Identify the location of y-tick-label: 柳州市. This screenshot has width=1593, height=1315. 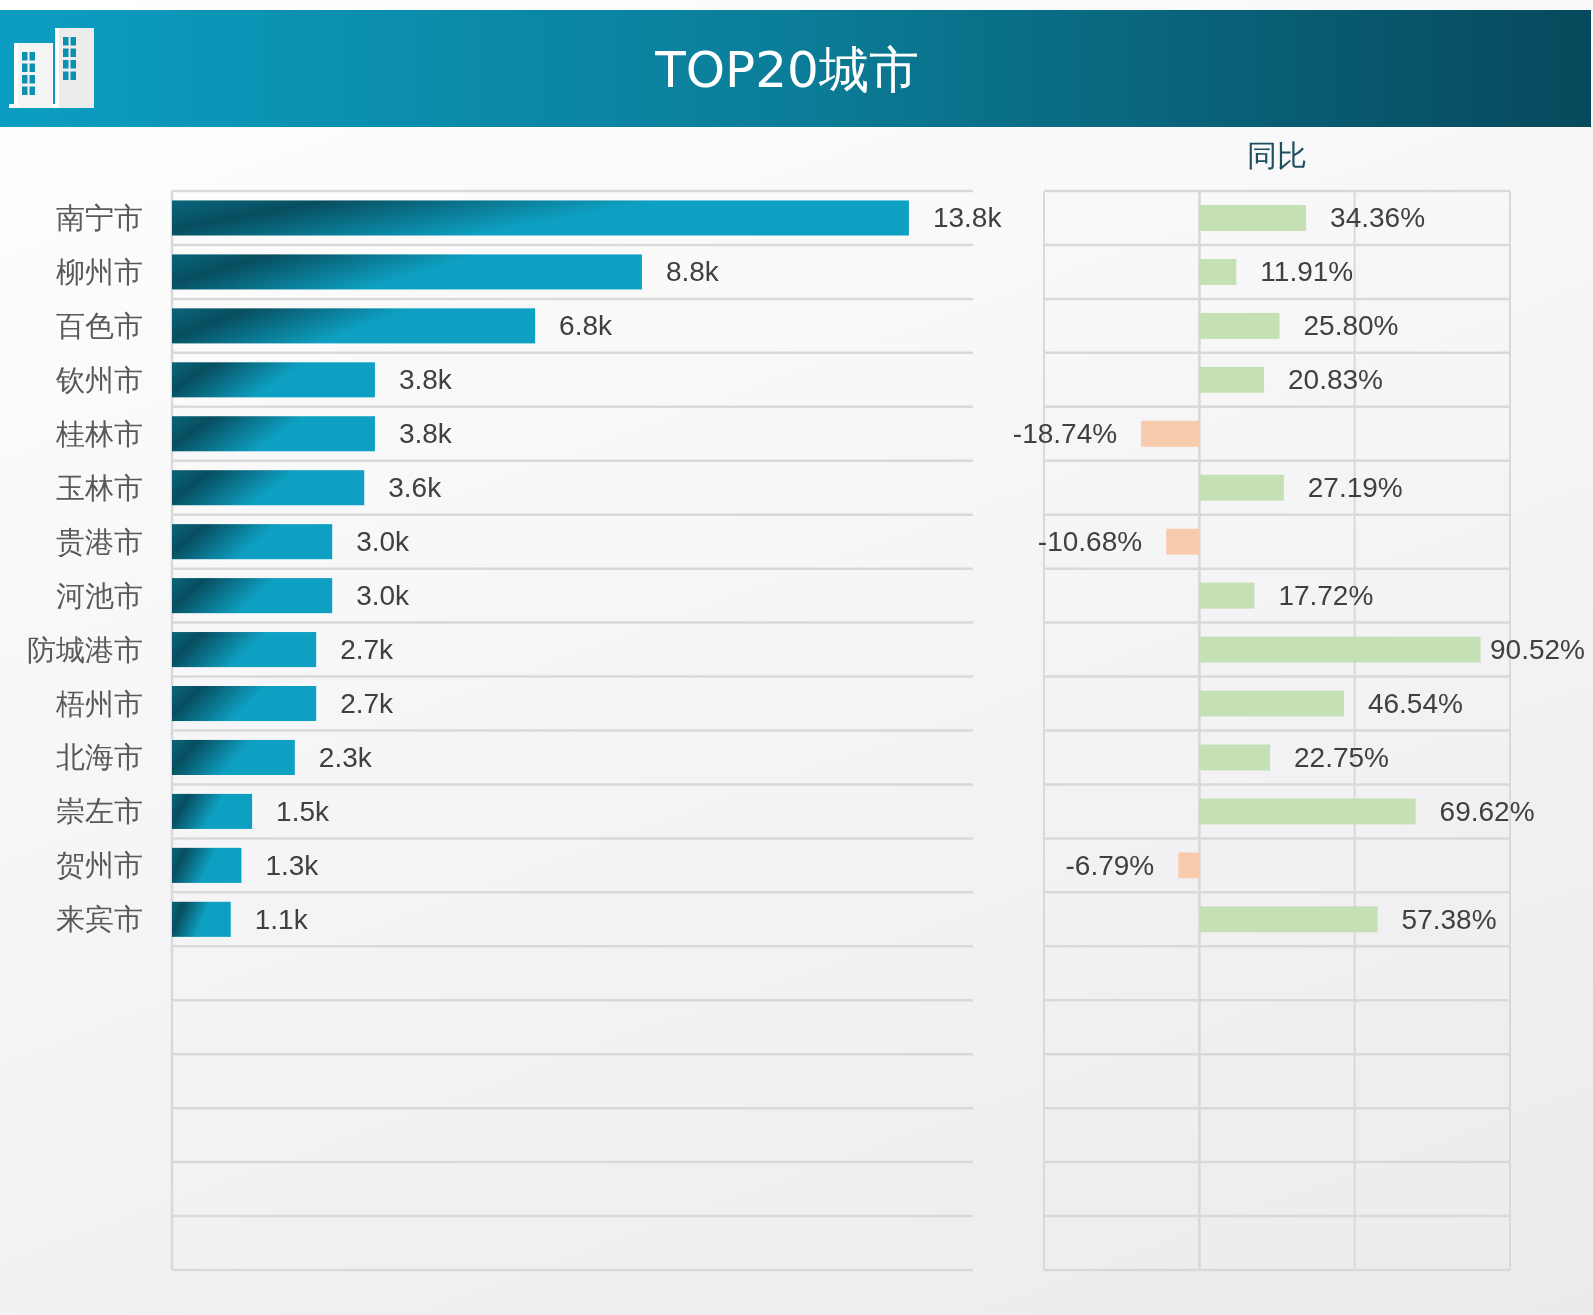
(99, 271).